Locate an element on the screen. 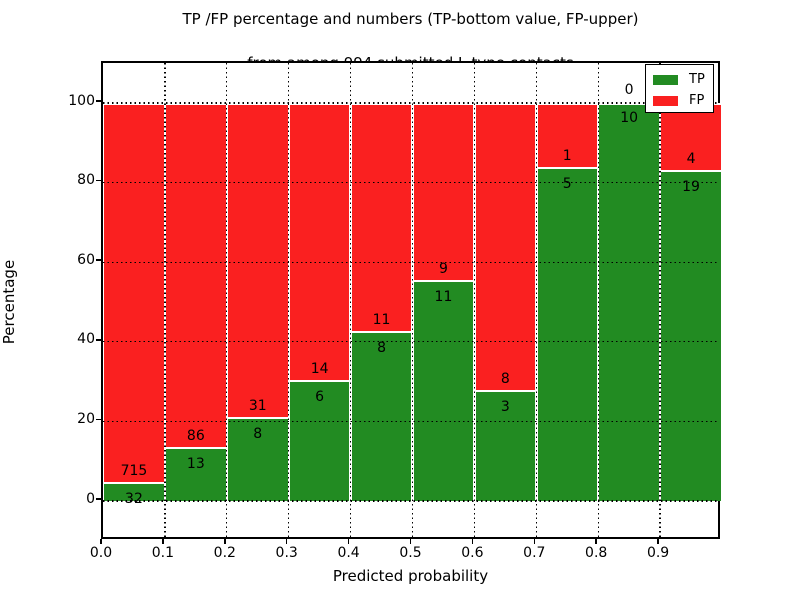 The width and height of the screenshot is (800, 600). fp-count-label: 4 is located at coordinates (691, 159).